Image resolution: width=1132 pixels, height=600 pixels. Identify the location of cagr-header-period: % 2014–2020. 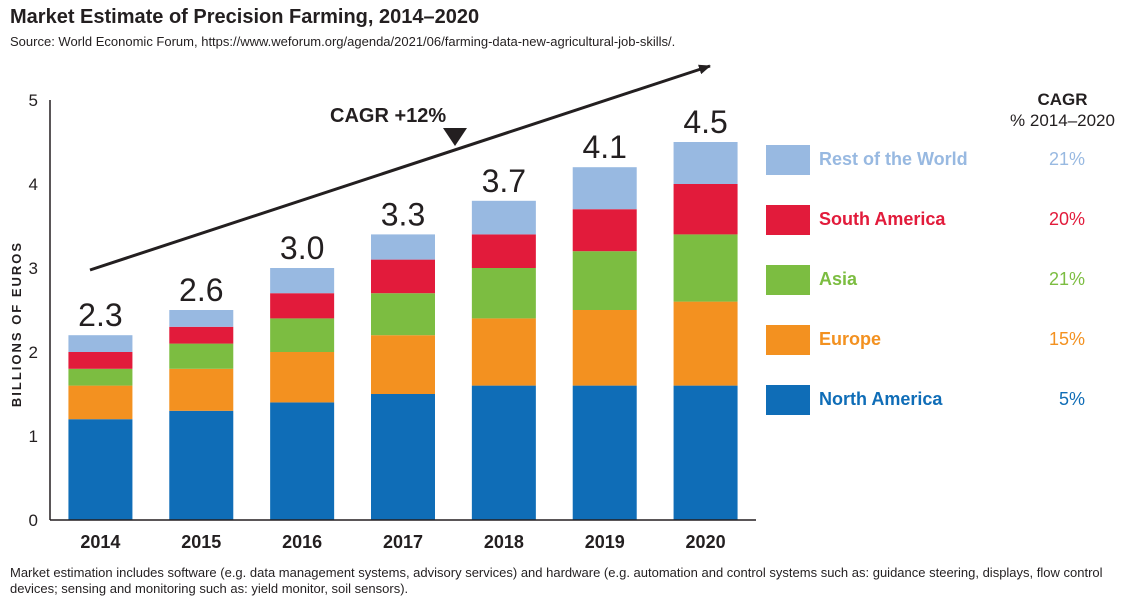
(1062, 120).